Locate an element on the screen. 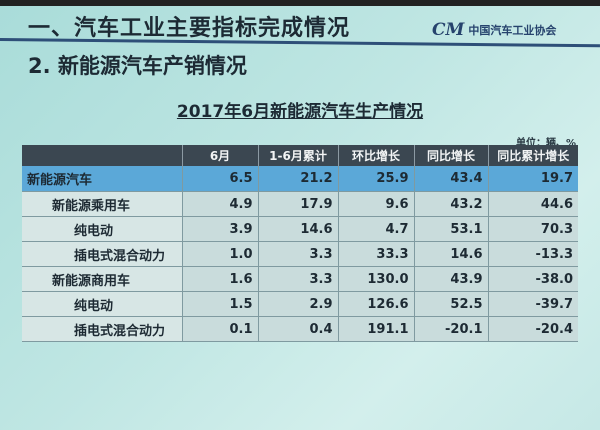  value-cell: 191.1 is located at coordinates (375, 329).